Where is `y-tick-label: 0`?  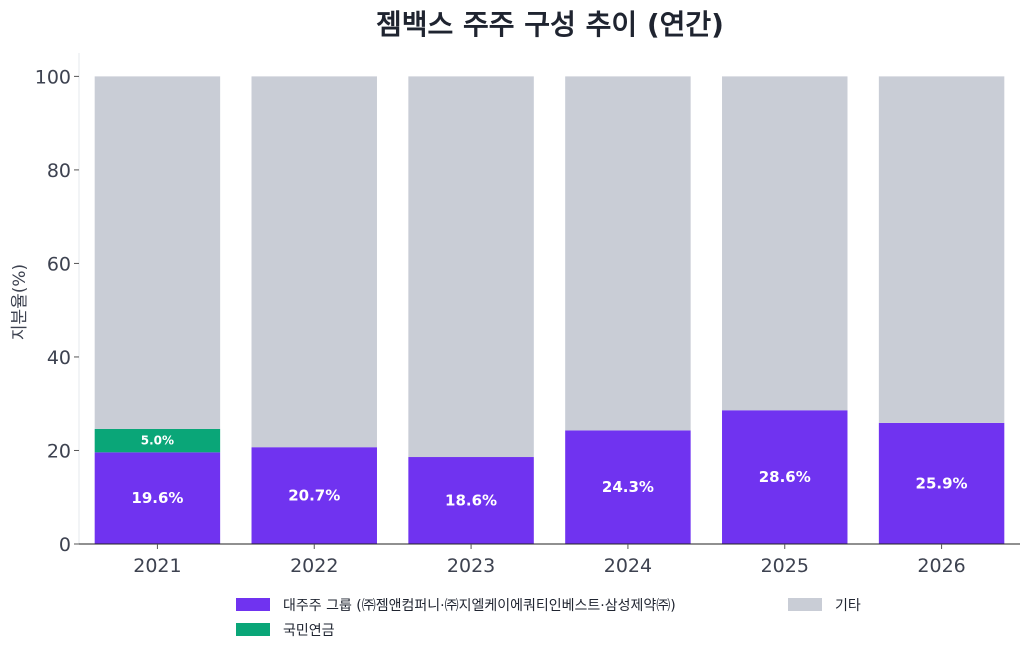 y-tick-label: 0 is located at coordinates (65, 545).